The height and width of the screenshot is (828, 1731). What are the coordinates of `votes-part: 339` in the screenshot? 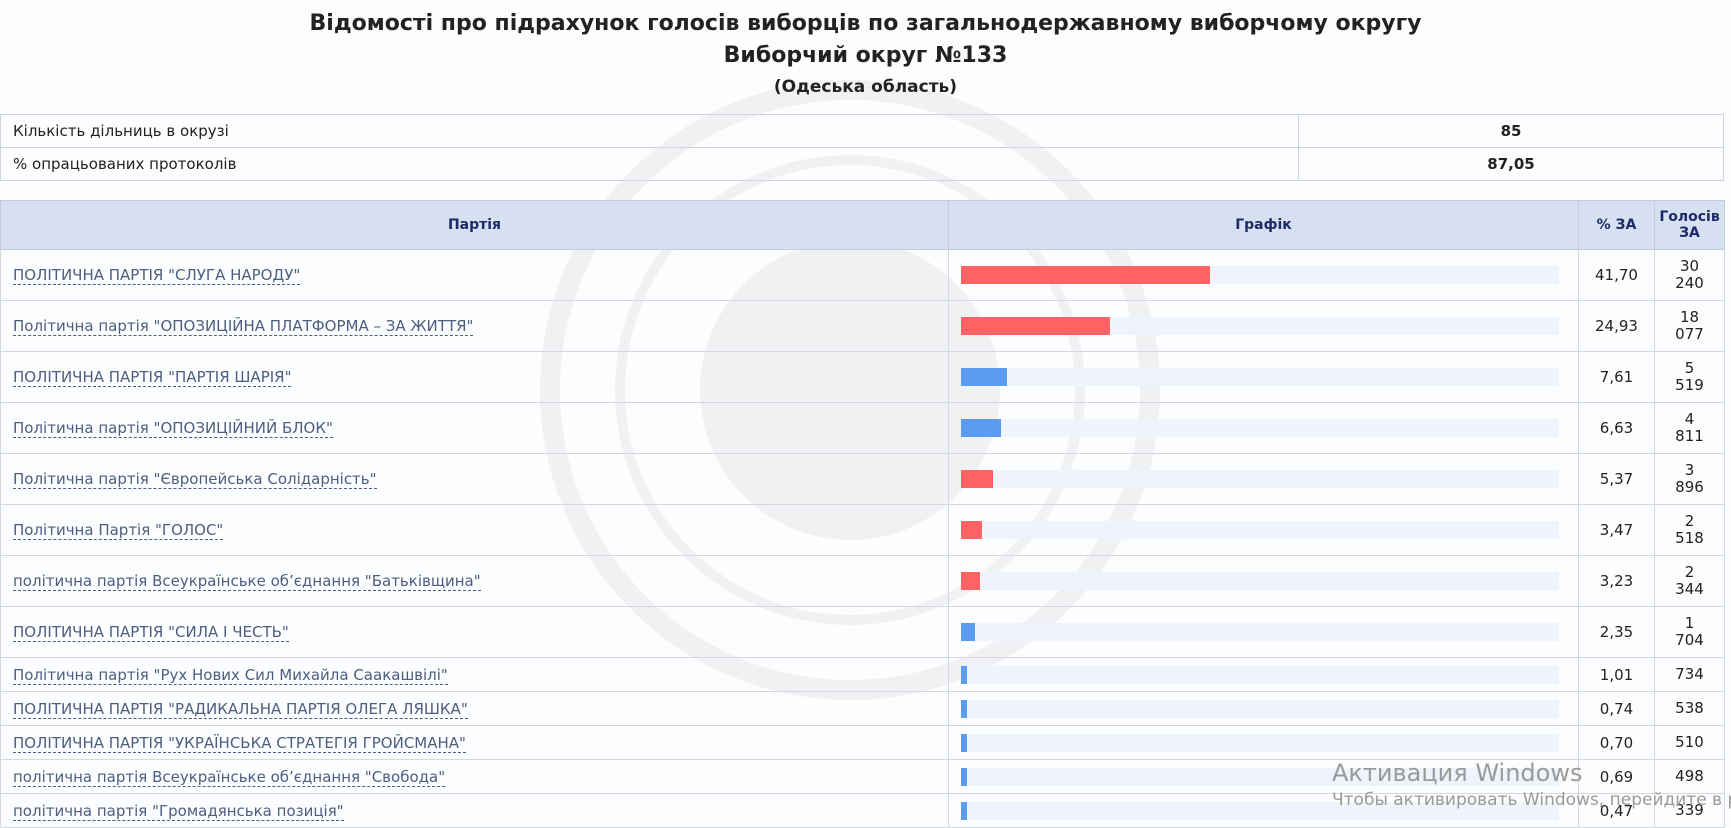 It's located at (1689, 810).